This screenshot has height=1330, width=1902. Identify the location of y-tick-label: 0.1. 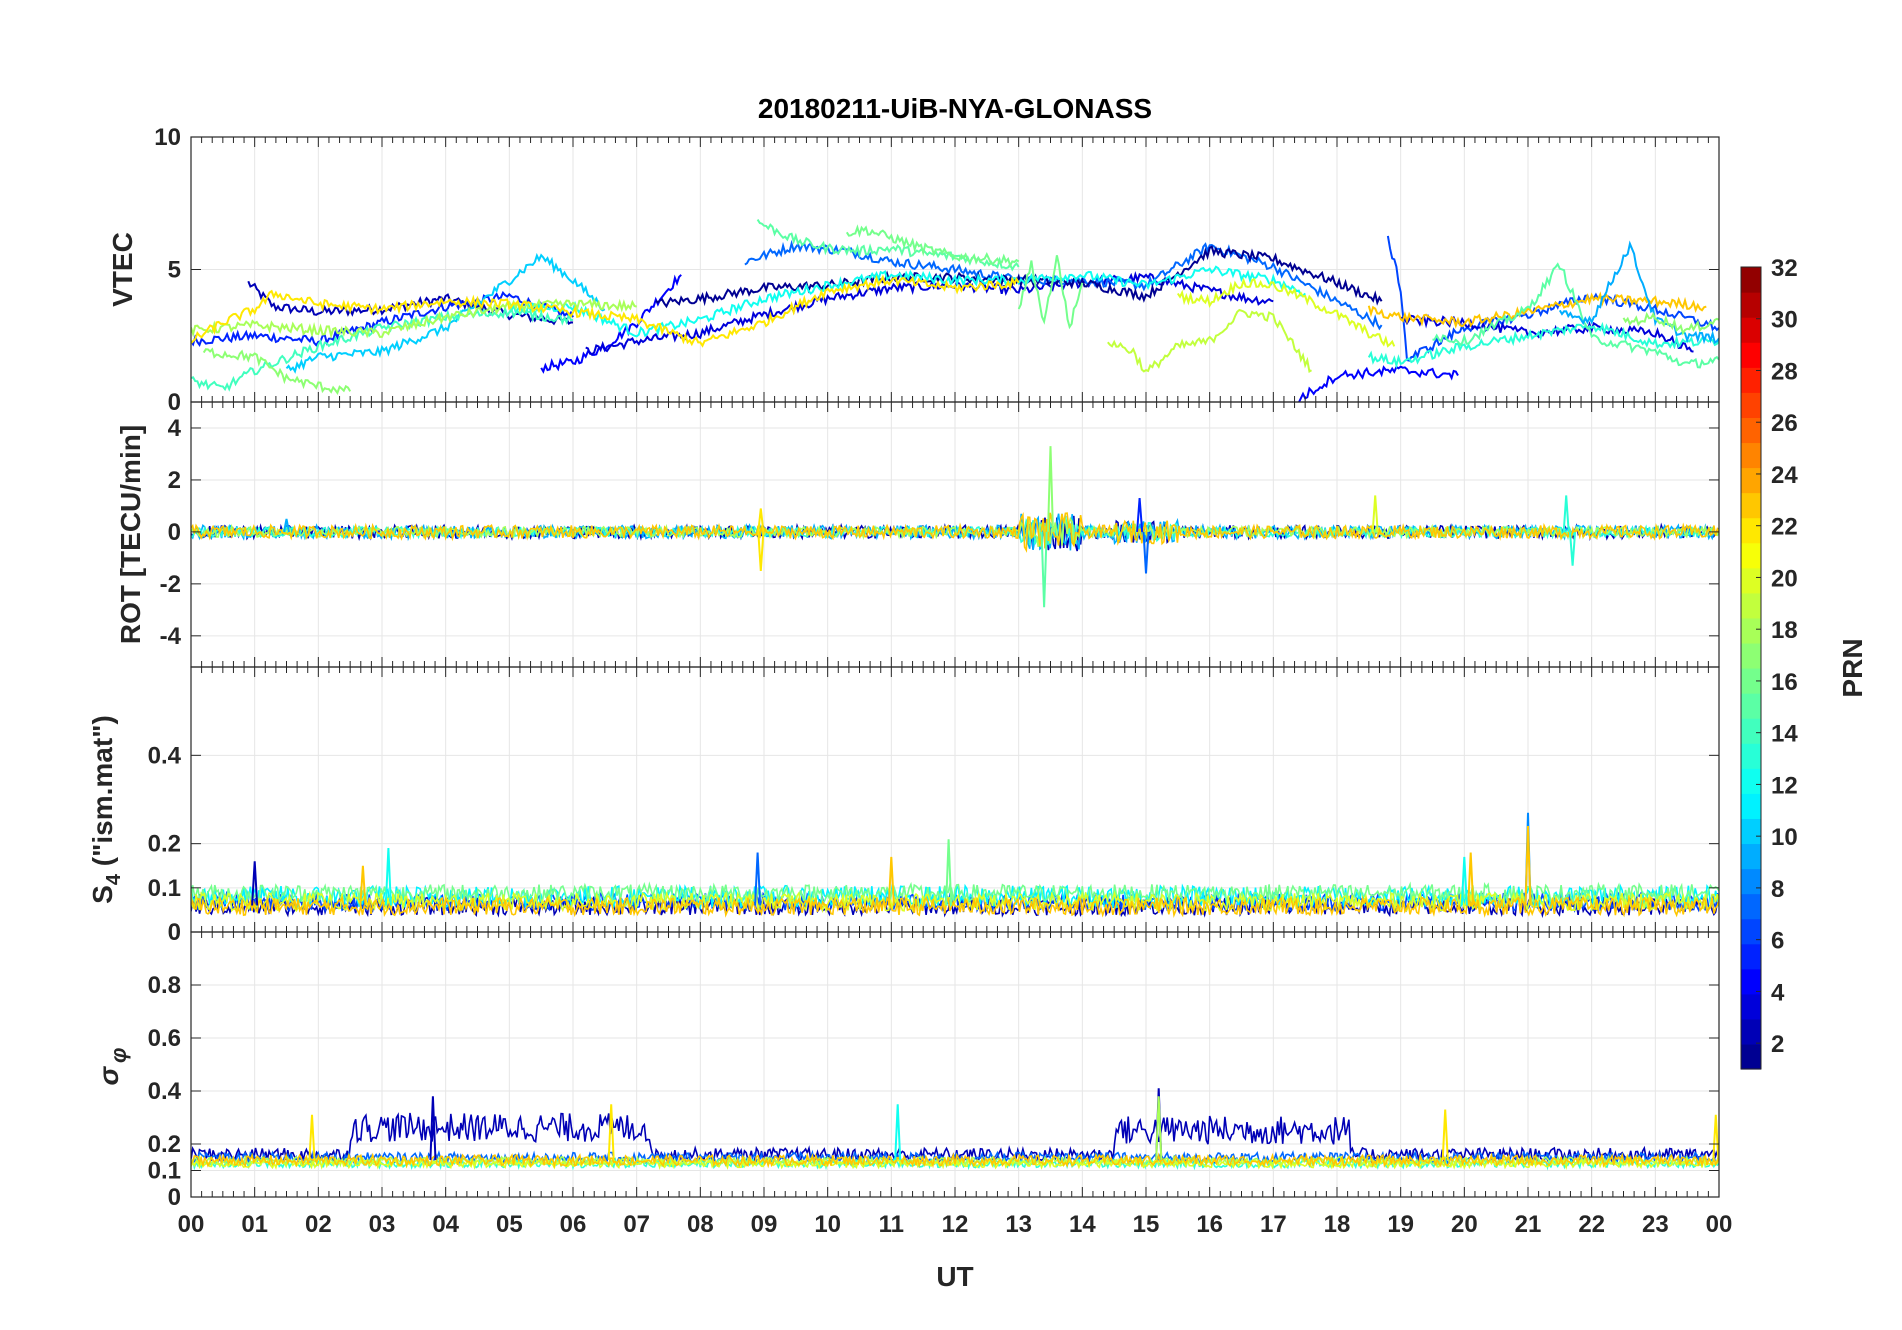
(164, 1171).